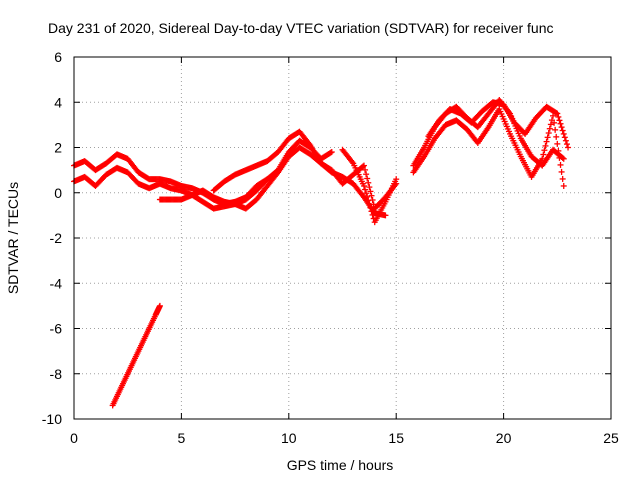 The height and width of the screenshot is (480, 640). What do you see at coordinates (56, 283) in the screenshot?
I see `y-tick-label: -4` at bounding box center [56, 283].